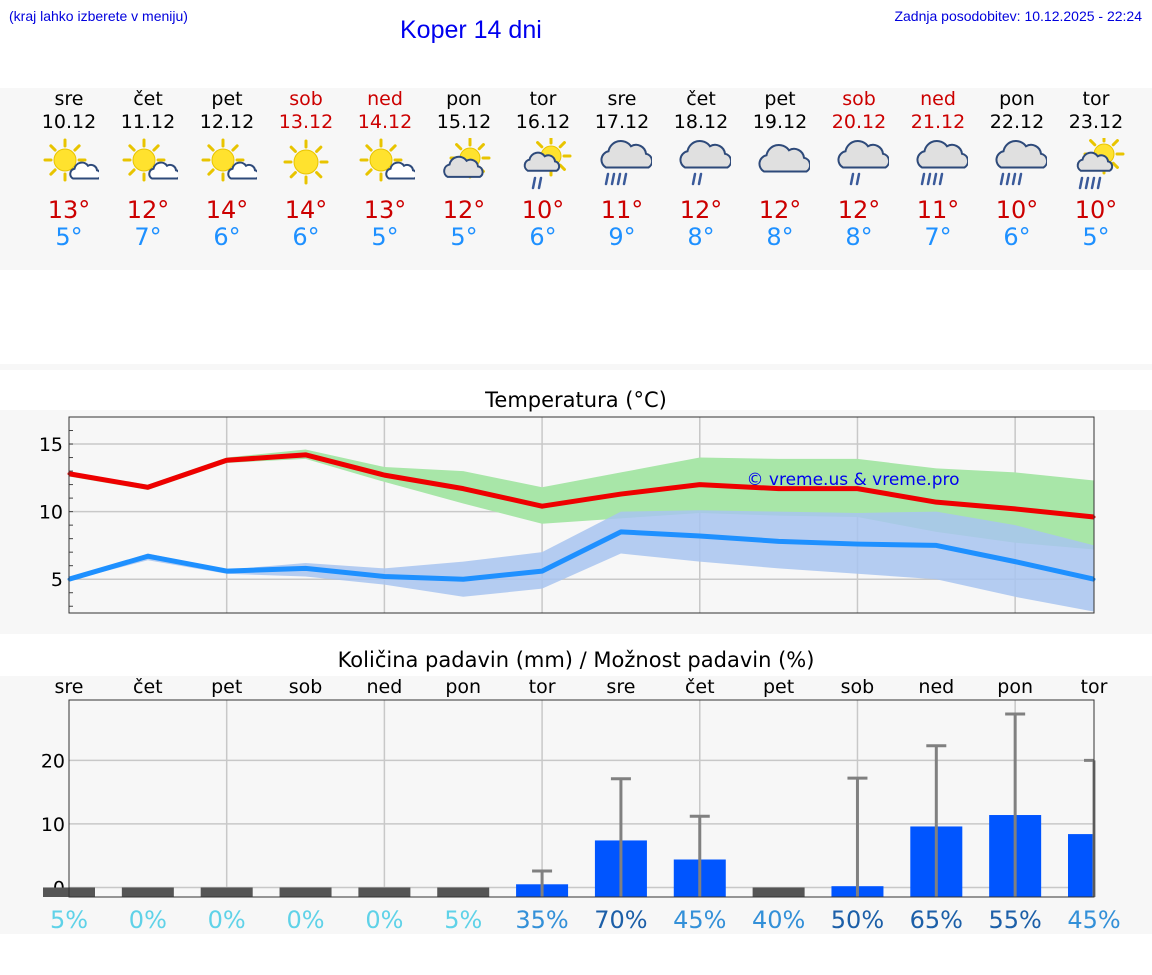  I want to click on sun-cloud-heavy-rain-icon, so click(1100, 164).